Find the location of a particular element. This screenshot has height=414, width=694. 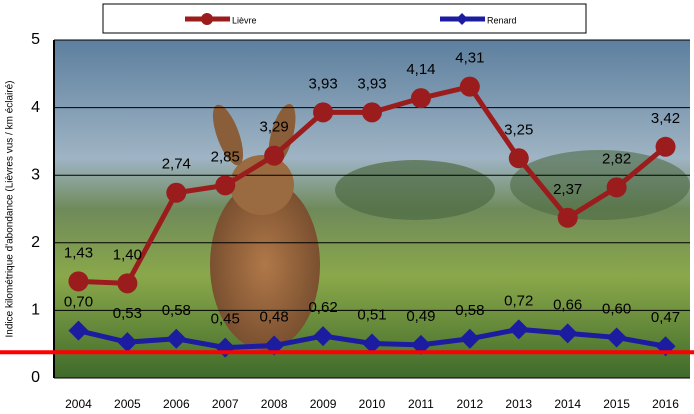

data-label: 3,29 is located at coordinates (274, 127).